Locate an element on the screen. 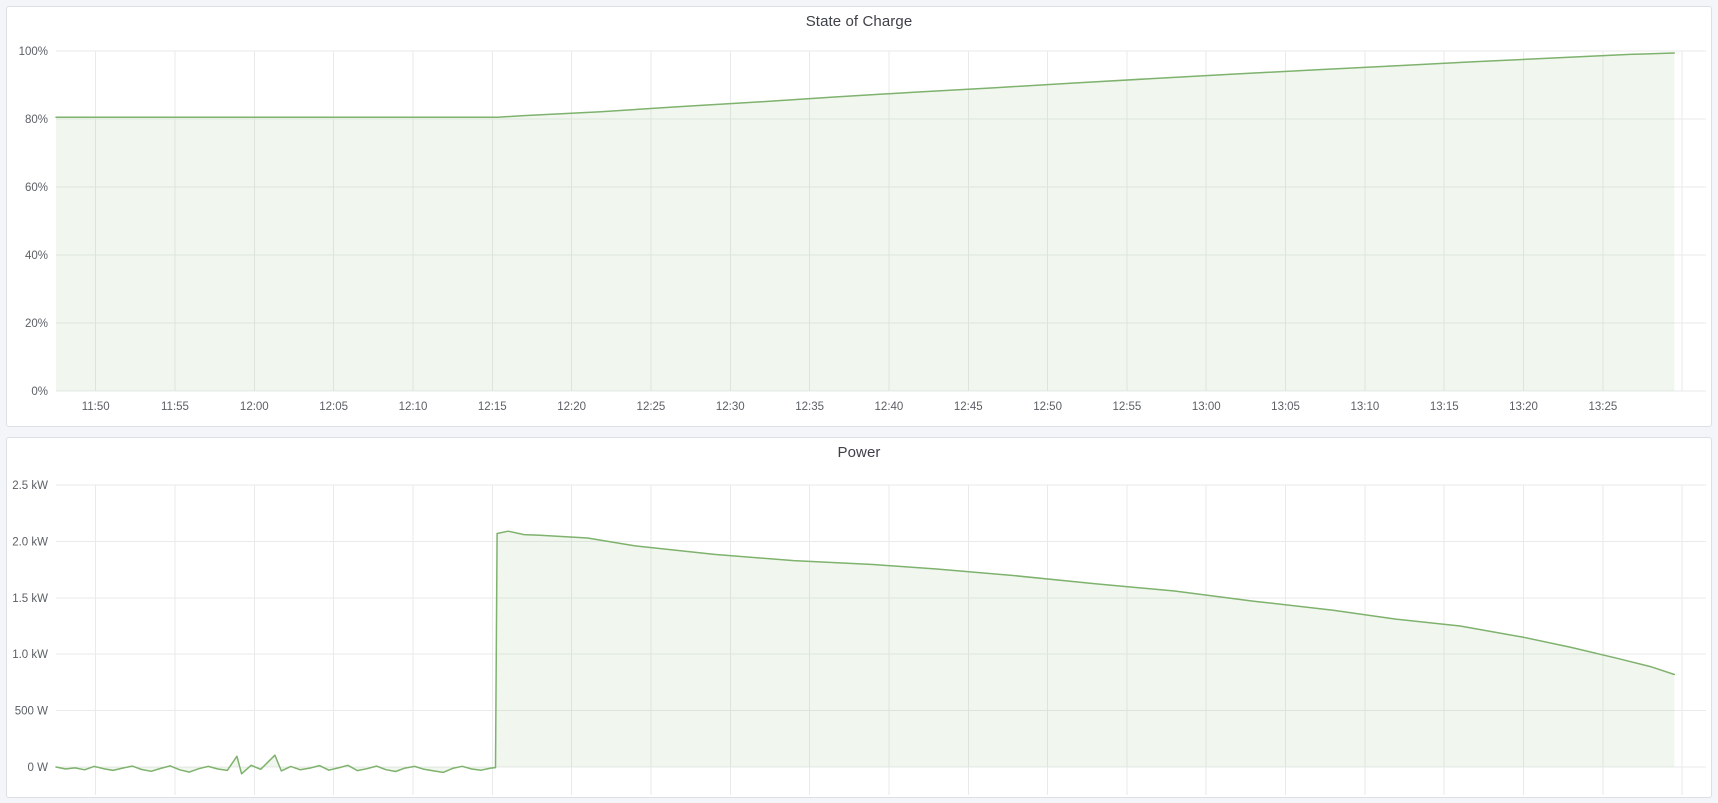 The width and height of the screenshot is (1718, 803). y-tick-label: 20% is located at coordinates (36, 324).